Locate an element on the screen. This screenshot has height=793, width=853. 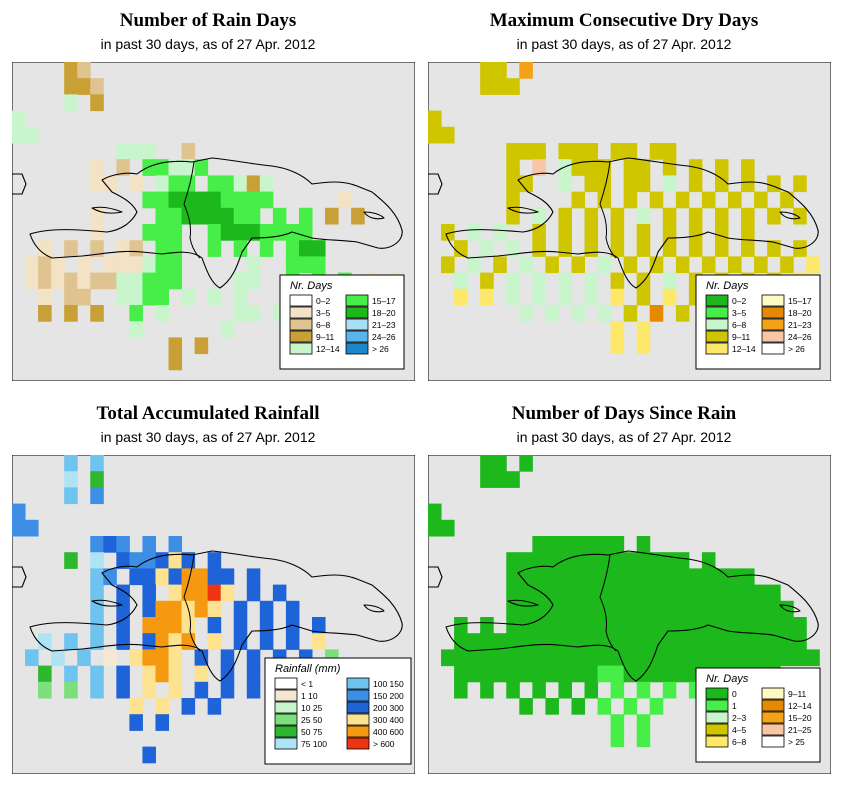
legend-label: 21–25 is located at coordinates (800, 730).